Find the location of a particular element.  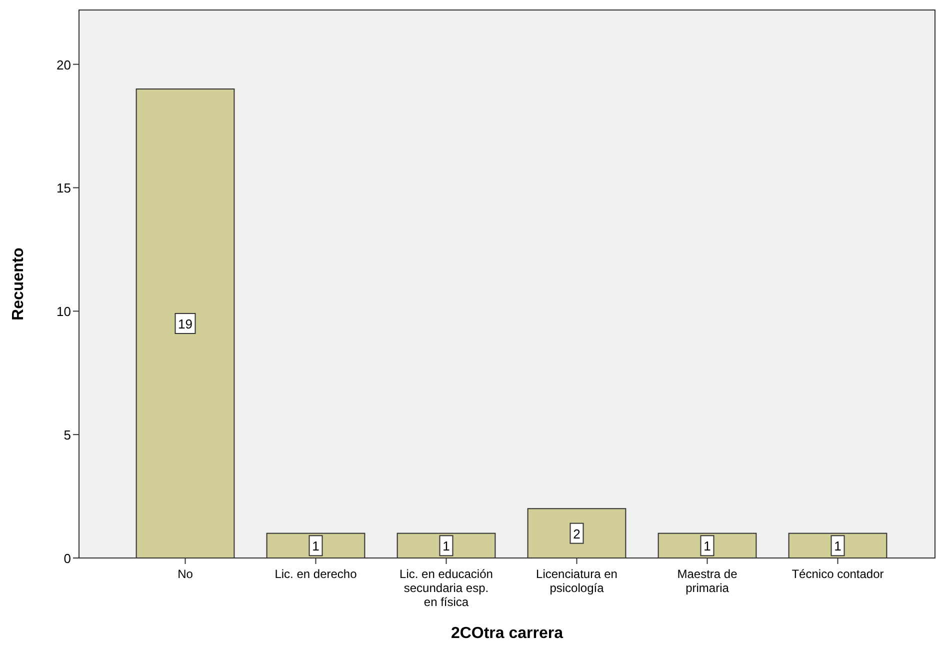

y-tick-label: 15 is located at coordinates (63, 188).